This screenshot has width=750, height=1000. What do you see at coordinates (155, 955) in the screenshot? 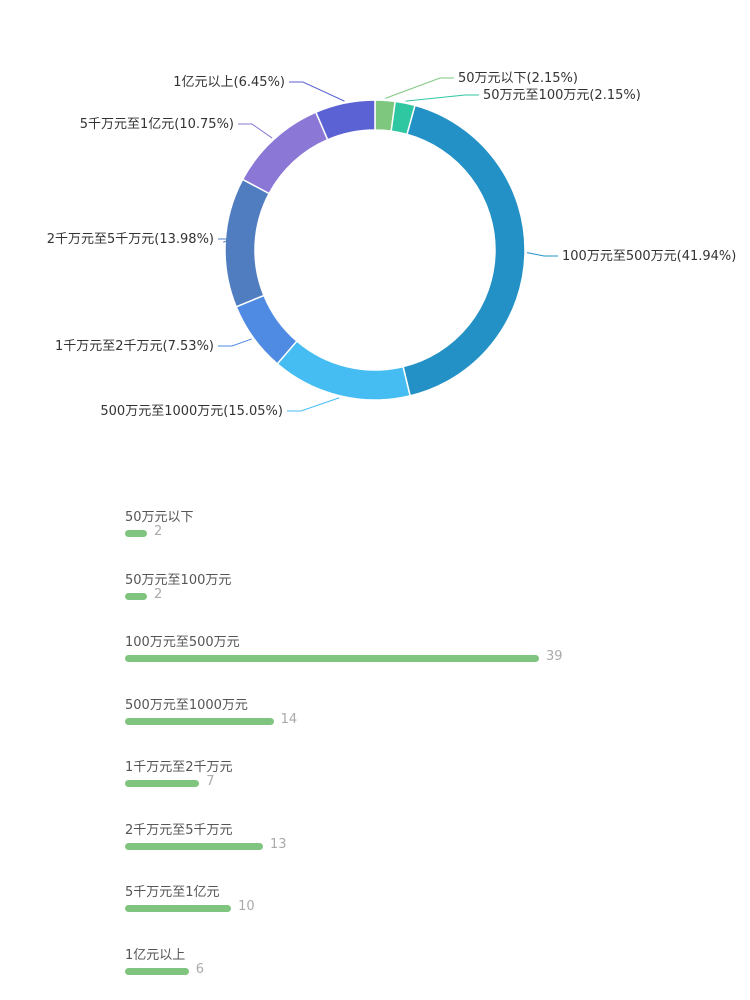
I see `bar-category-label: 1亿元以上` at bounding box center [155, 955].